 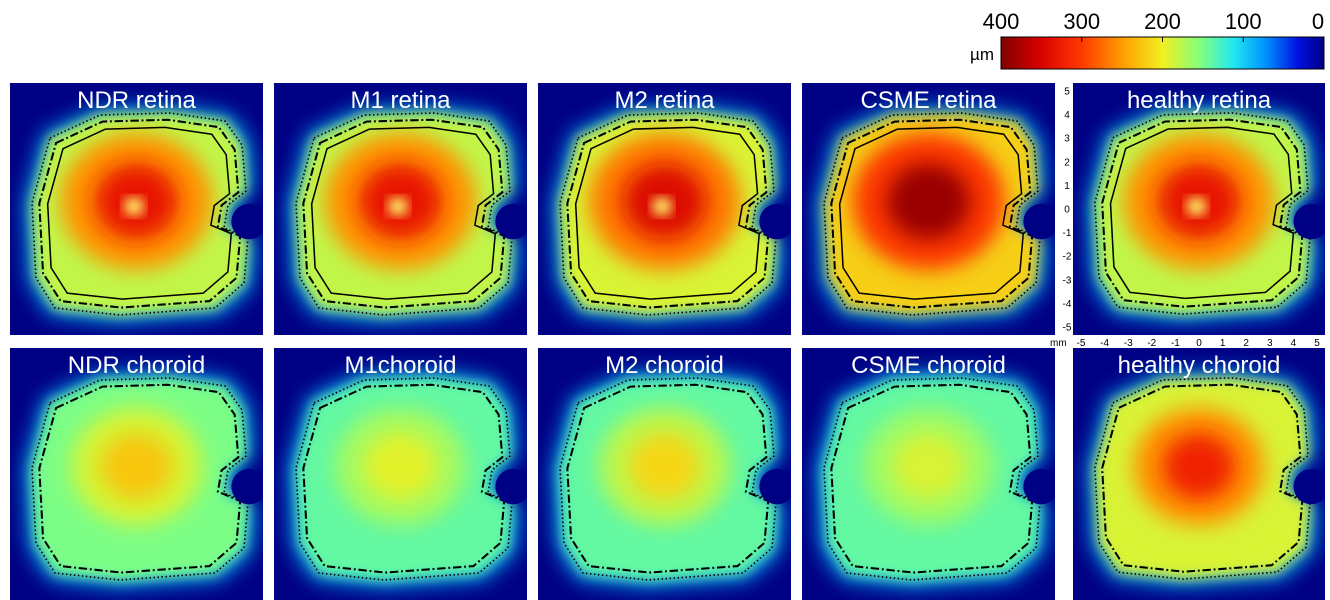 What do you see at coordinates (1067, 210) in the screenshot?
I see `y-tick-label: 0` at bounding box center [1067, 210].